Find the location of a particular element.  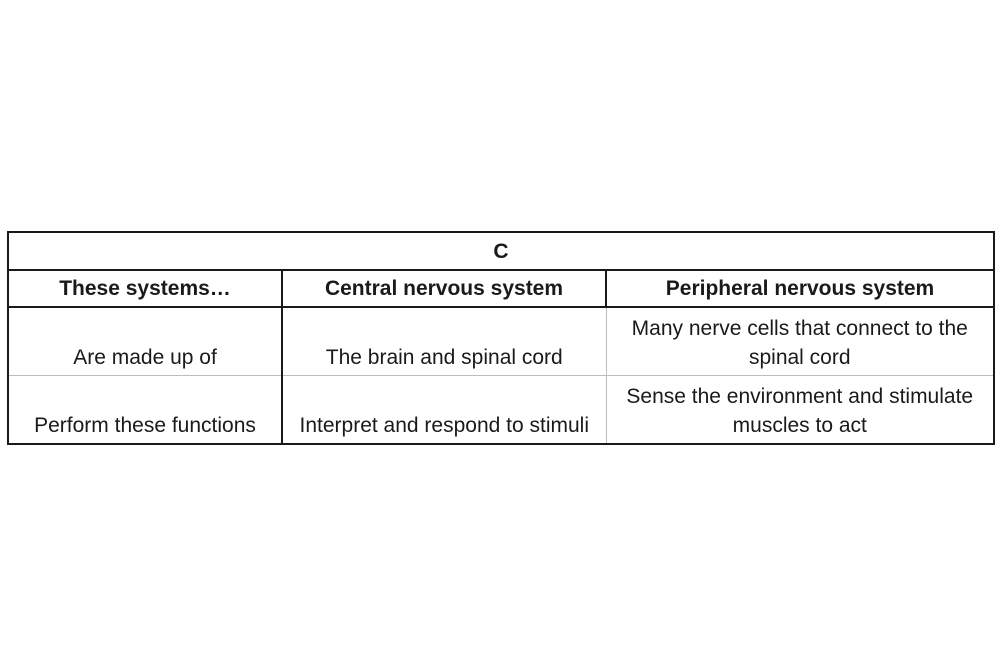

row-label-functions: Perform these functions is located at coordinates (145, 409).